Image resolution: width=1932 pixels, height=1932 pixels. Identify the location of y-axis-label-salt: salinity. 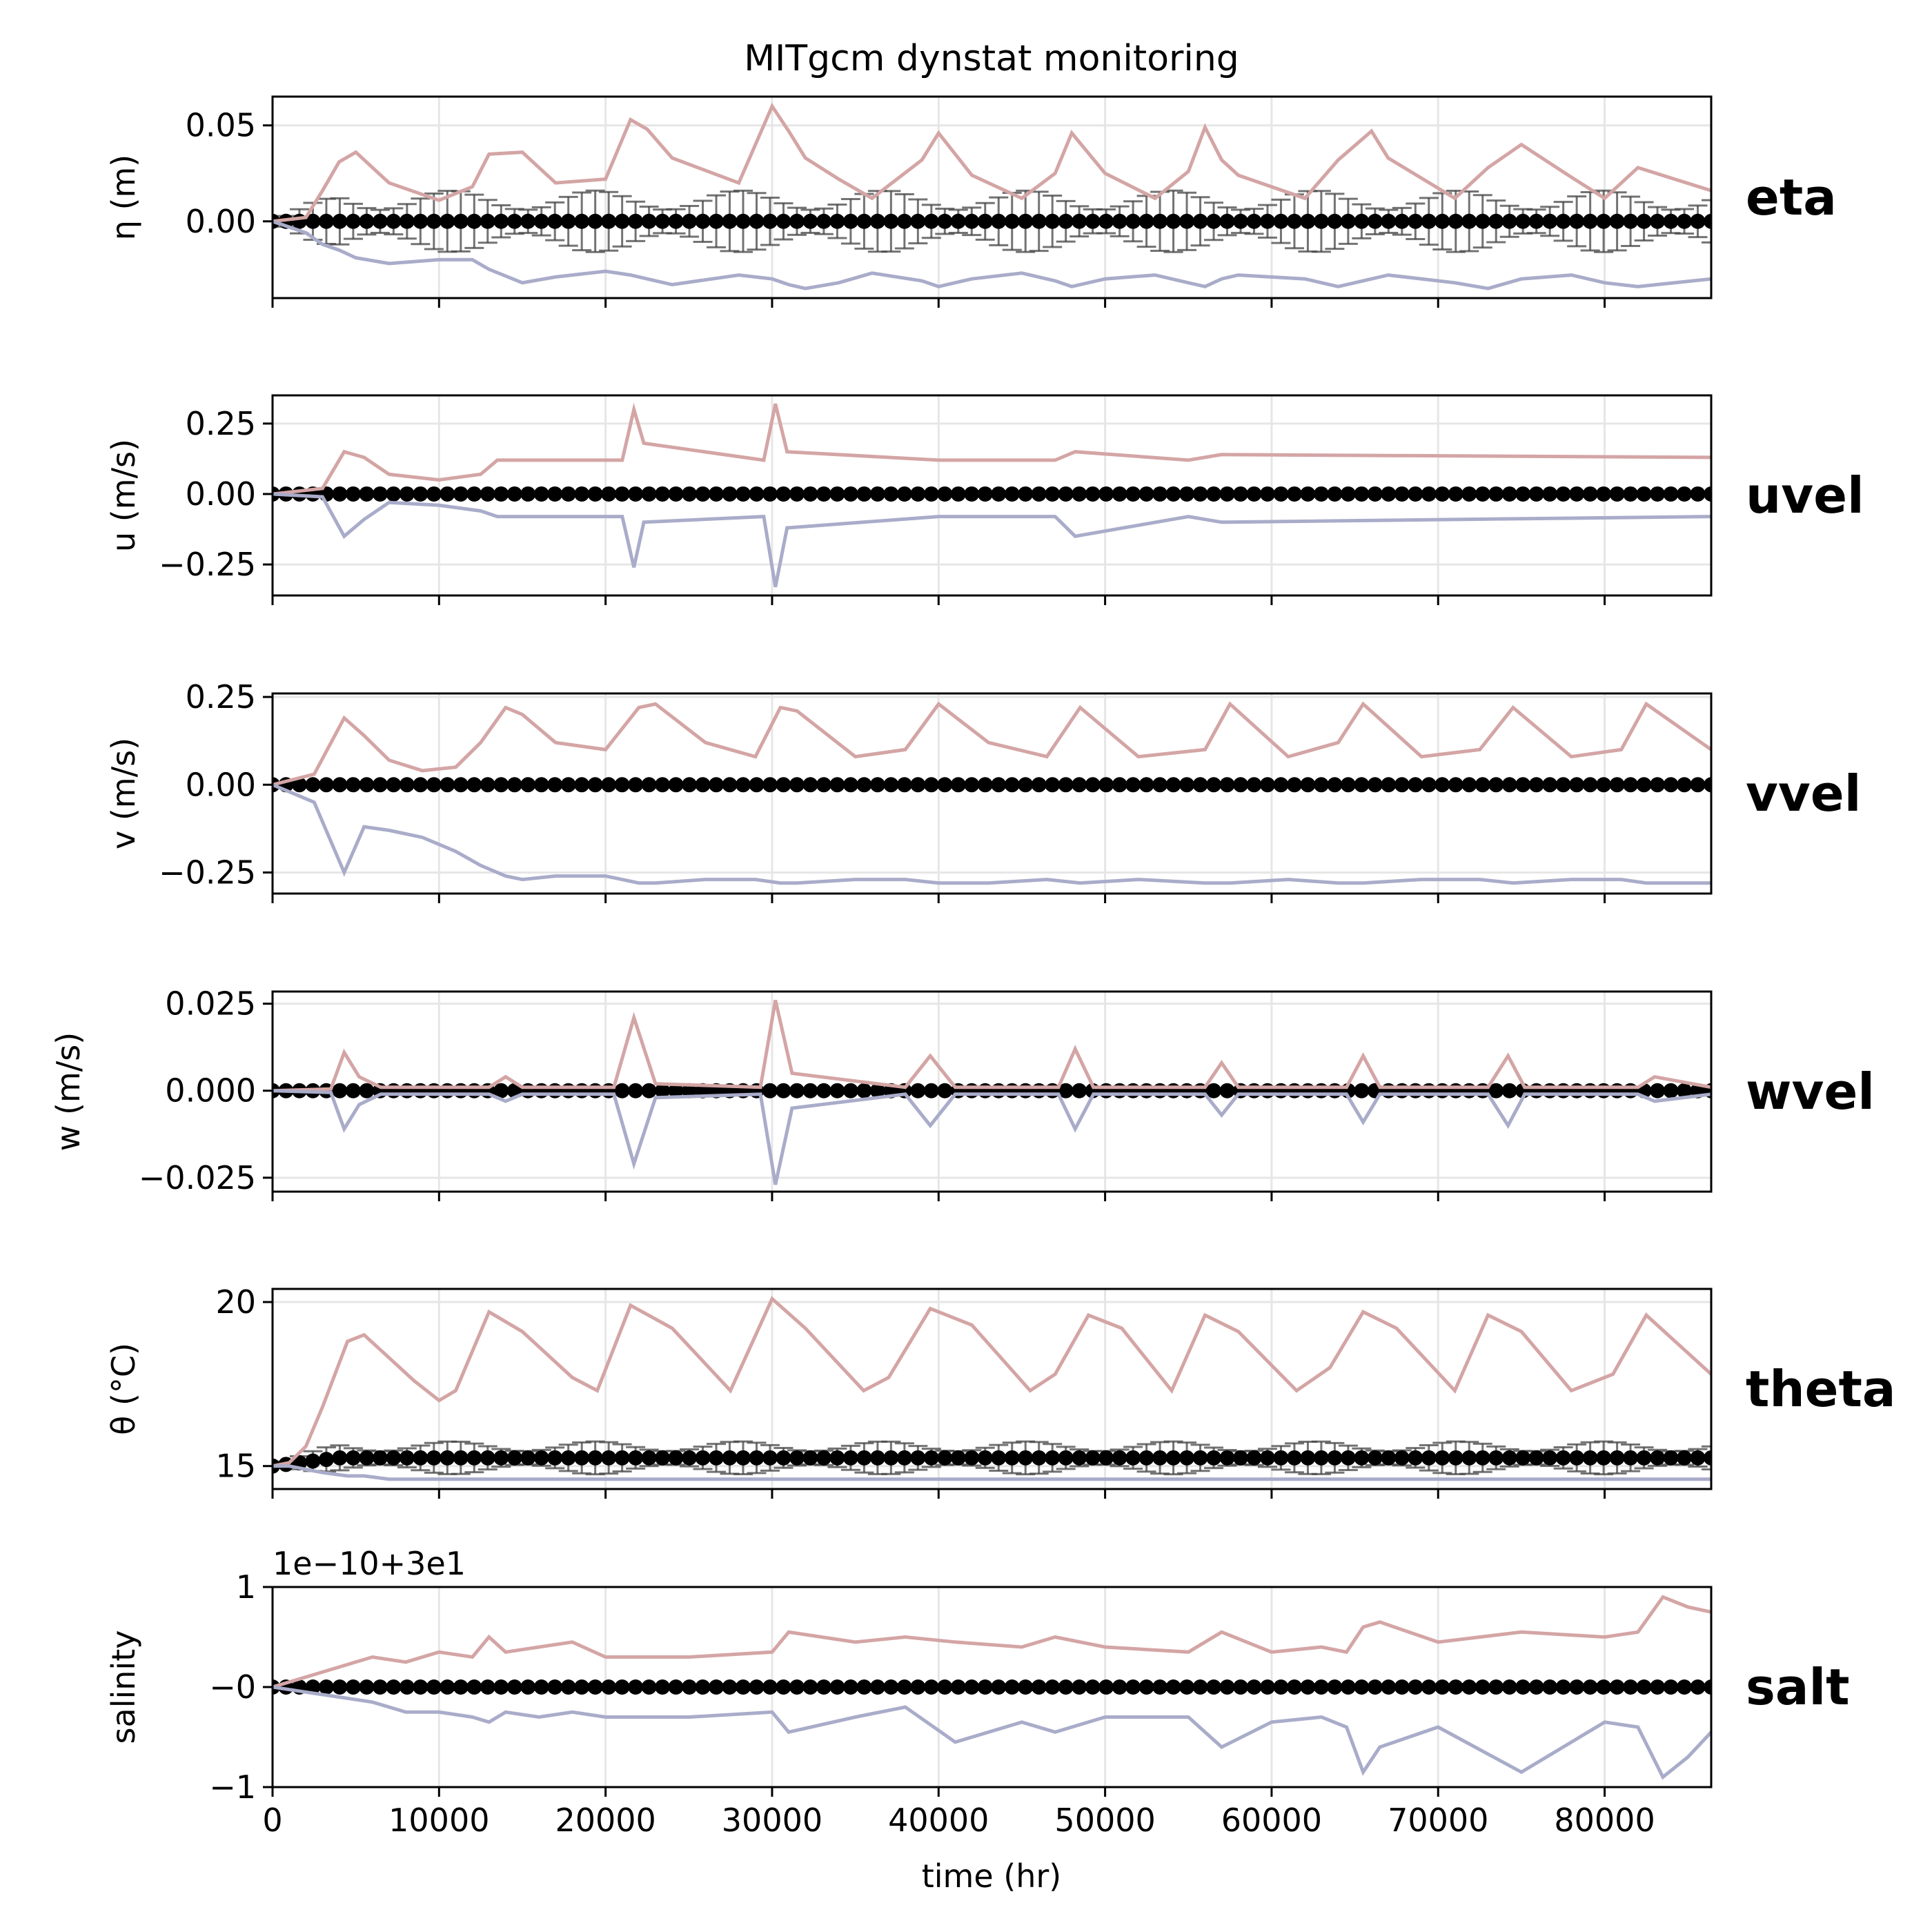
(123, 1687).